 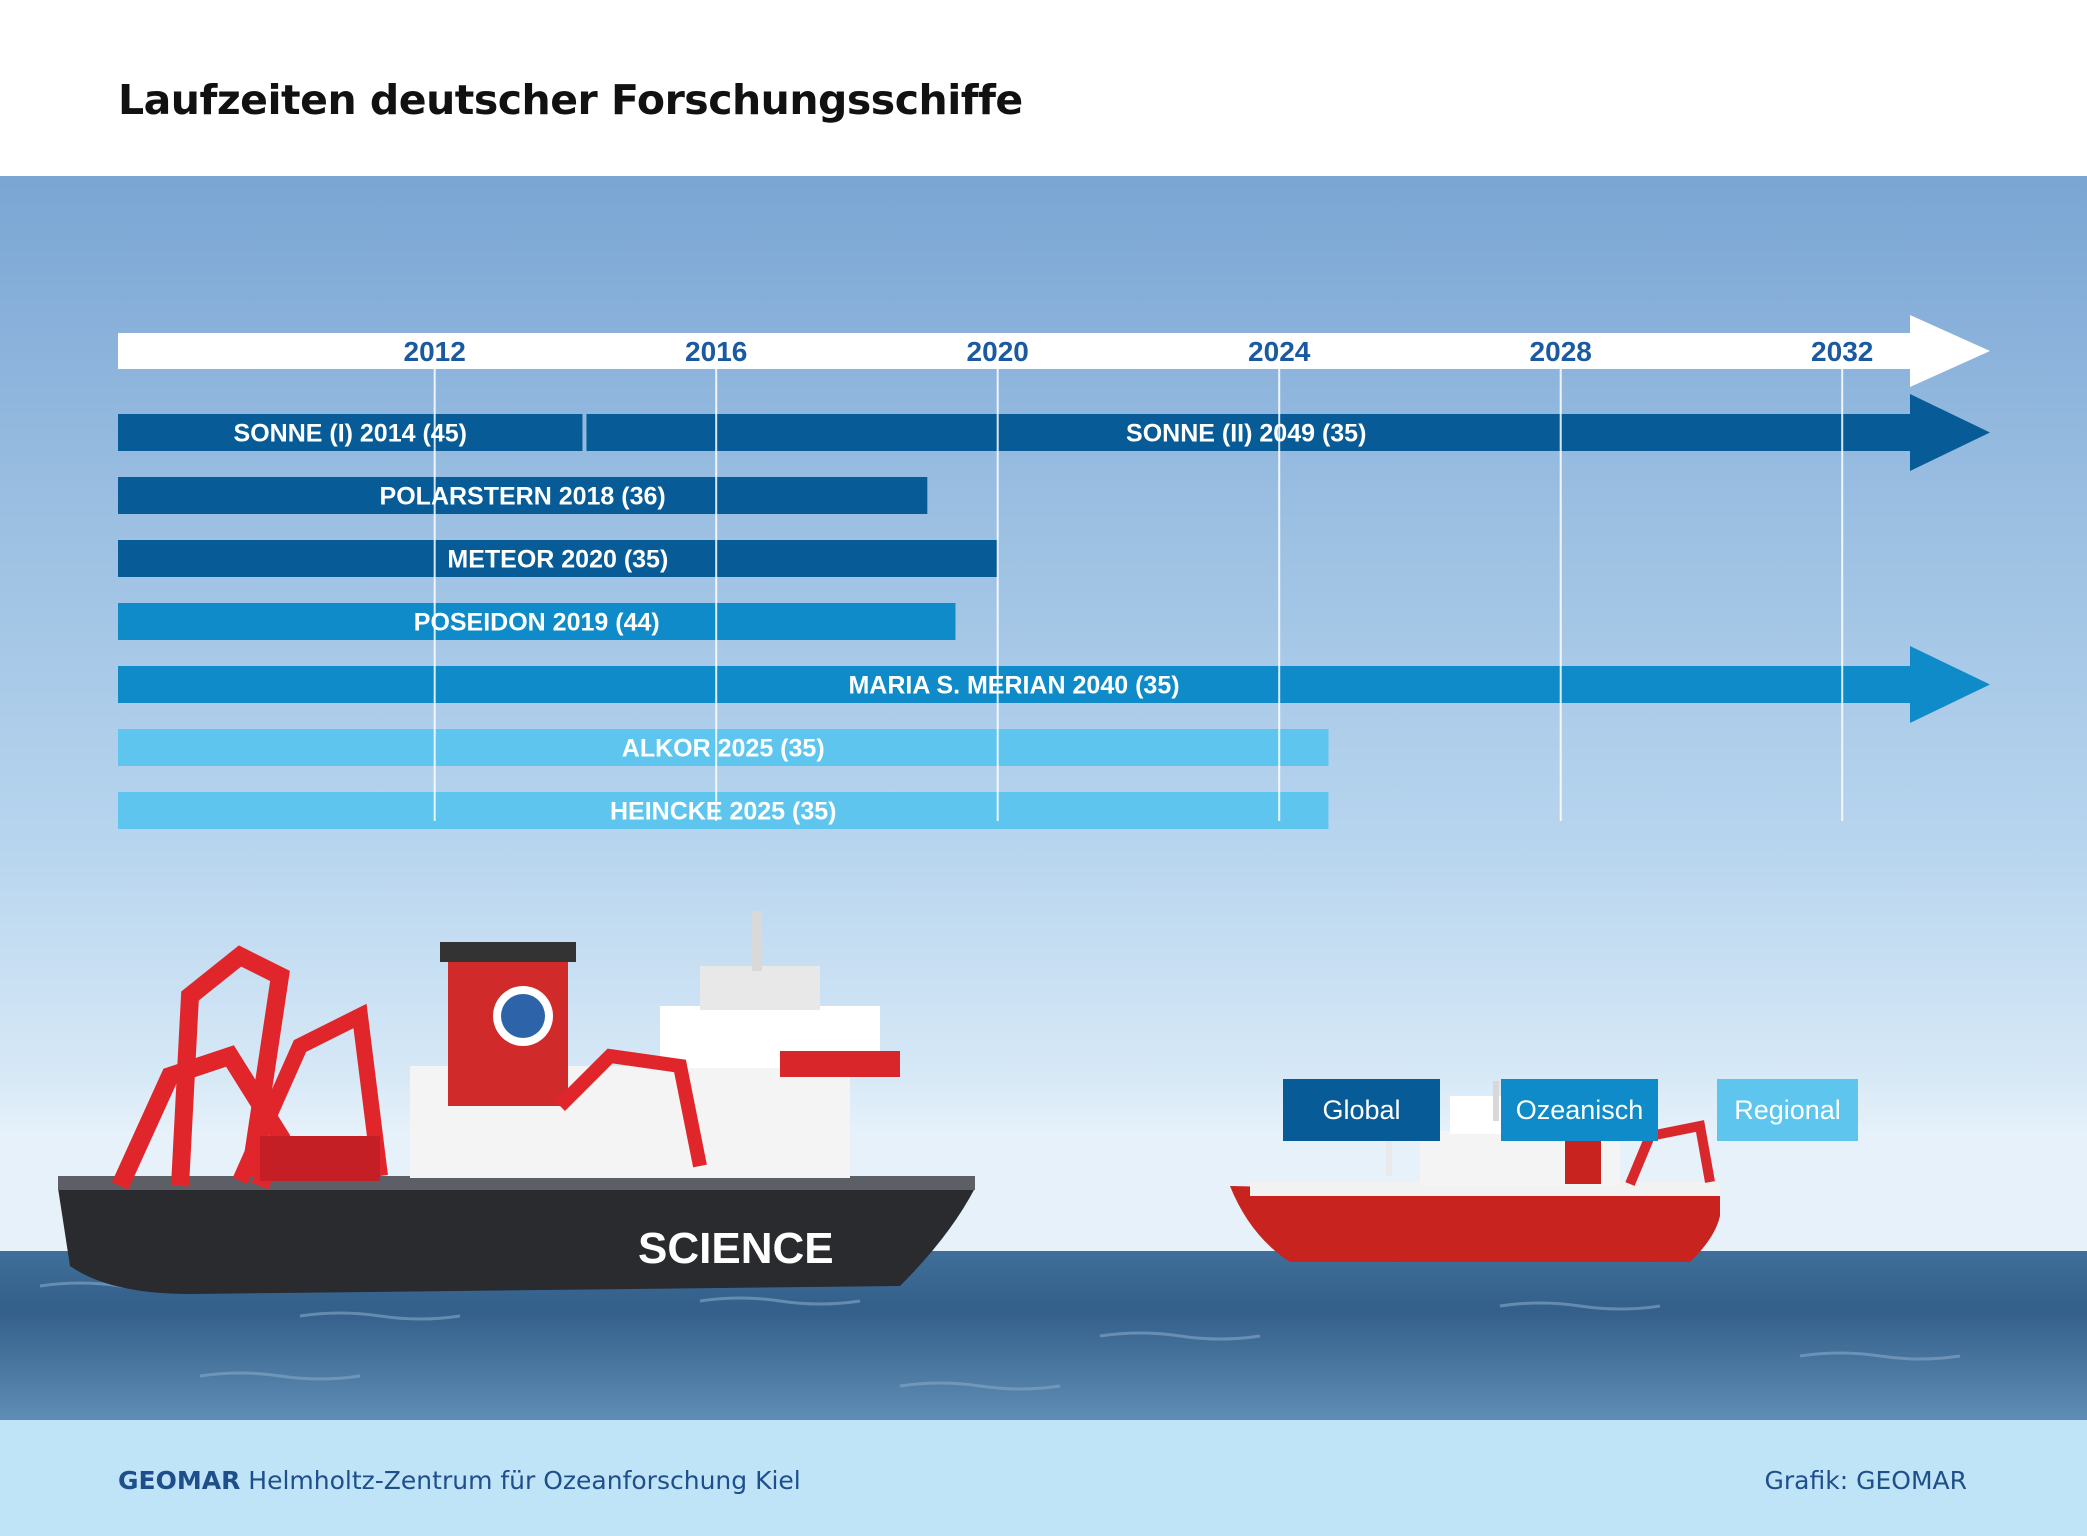 What do you see at coordinates (435, 351) in the screenshot?
I see `axis-tick-label: 2012` at bounding box center [435, 351].